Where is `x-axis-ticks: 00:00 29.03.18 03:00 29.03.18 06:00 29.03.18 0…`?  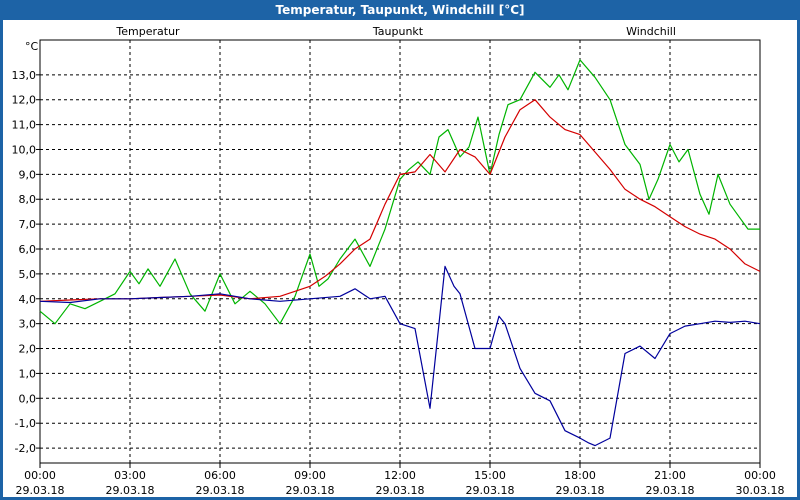
x-axis-ticks: 00:00 29.03.18 03:00 29.03.18 06:00 29.03.18 0… is located at coordinates (400, 480).